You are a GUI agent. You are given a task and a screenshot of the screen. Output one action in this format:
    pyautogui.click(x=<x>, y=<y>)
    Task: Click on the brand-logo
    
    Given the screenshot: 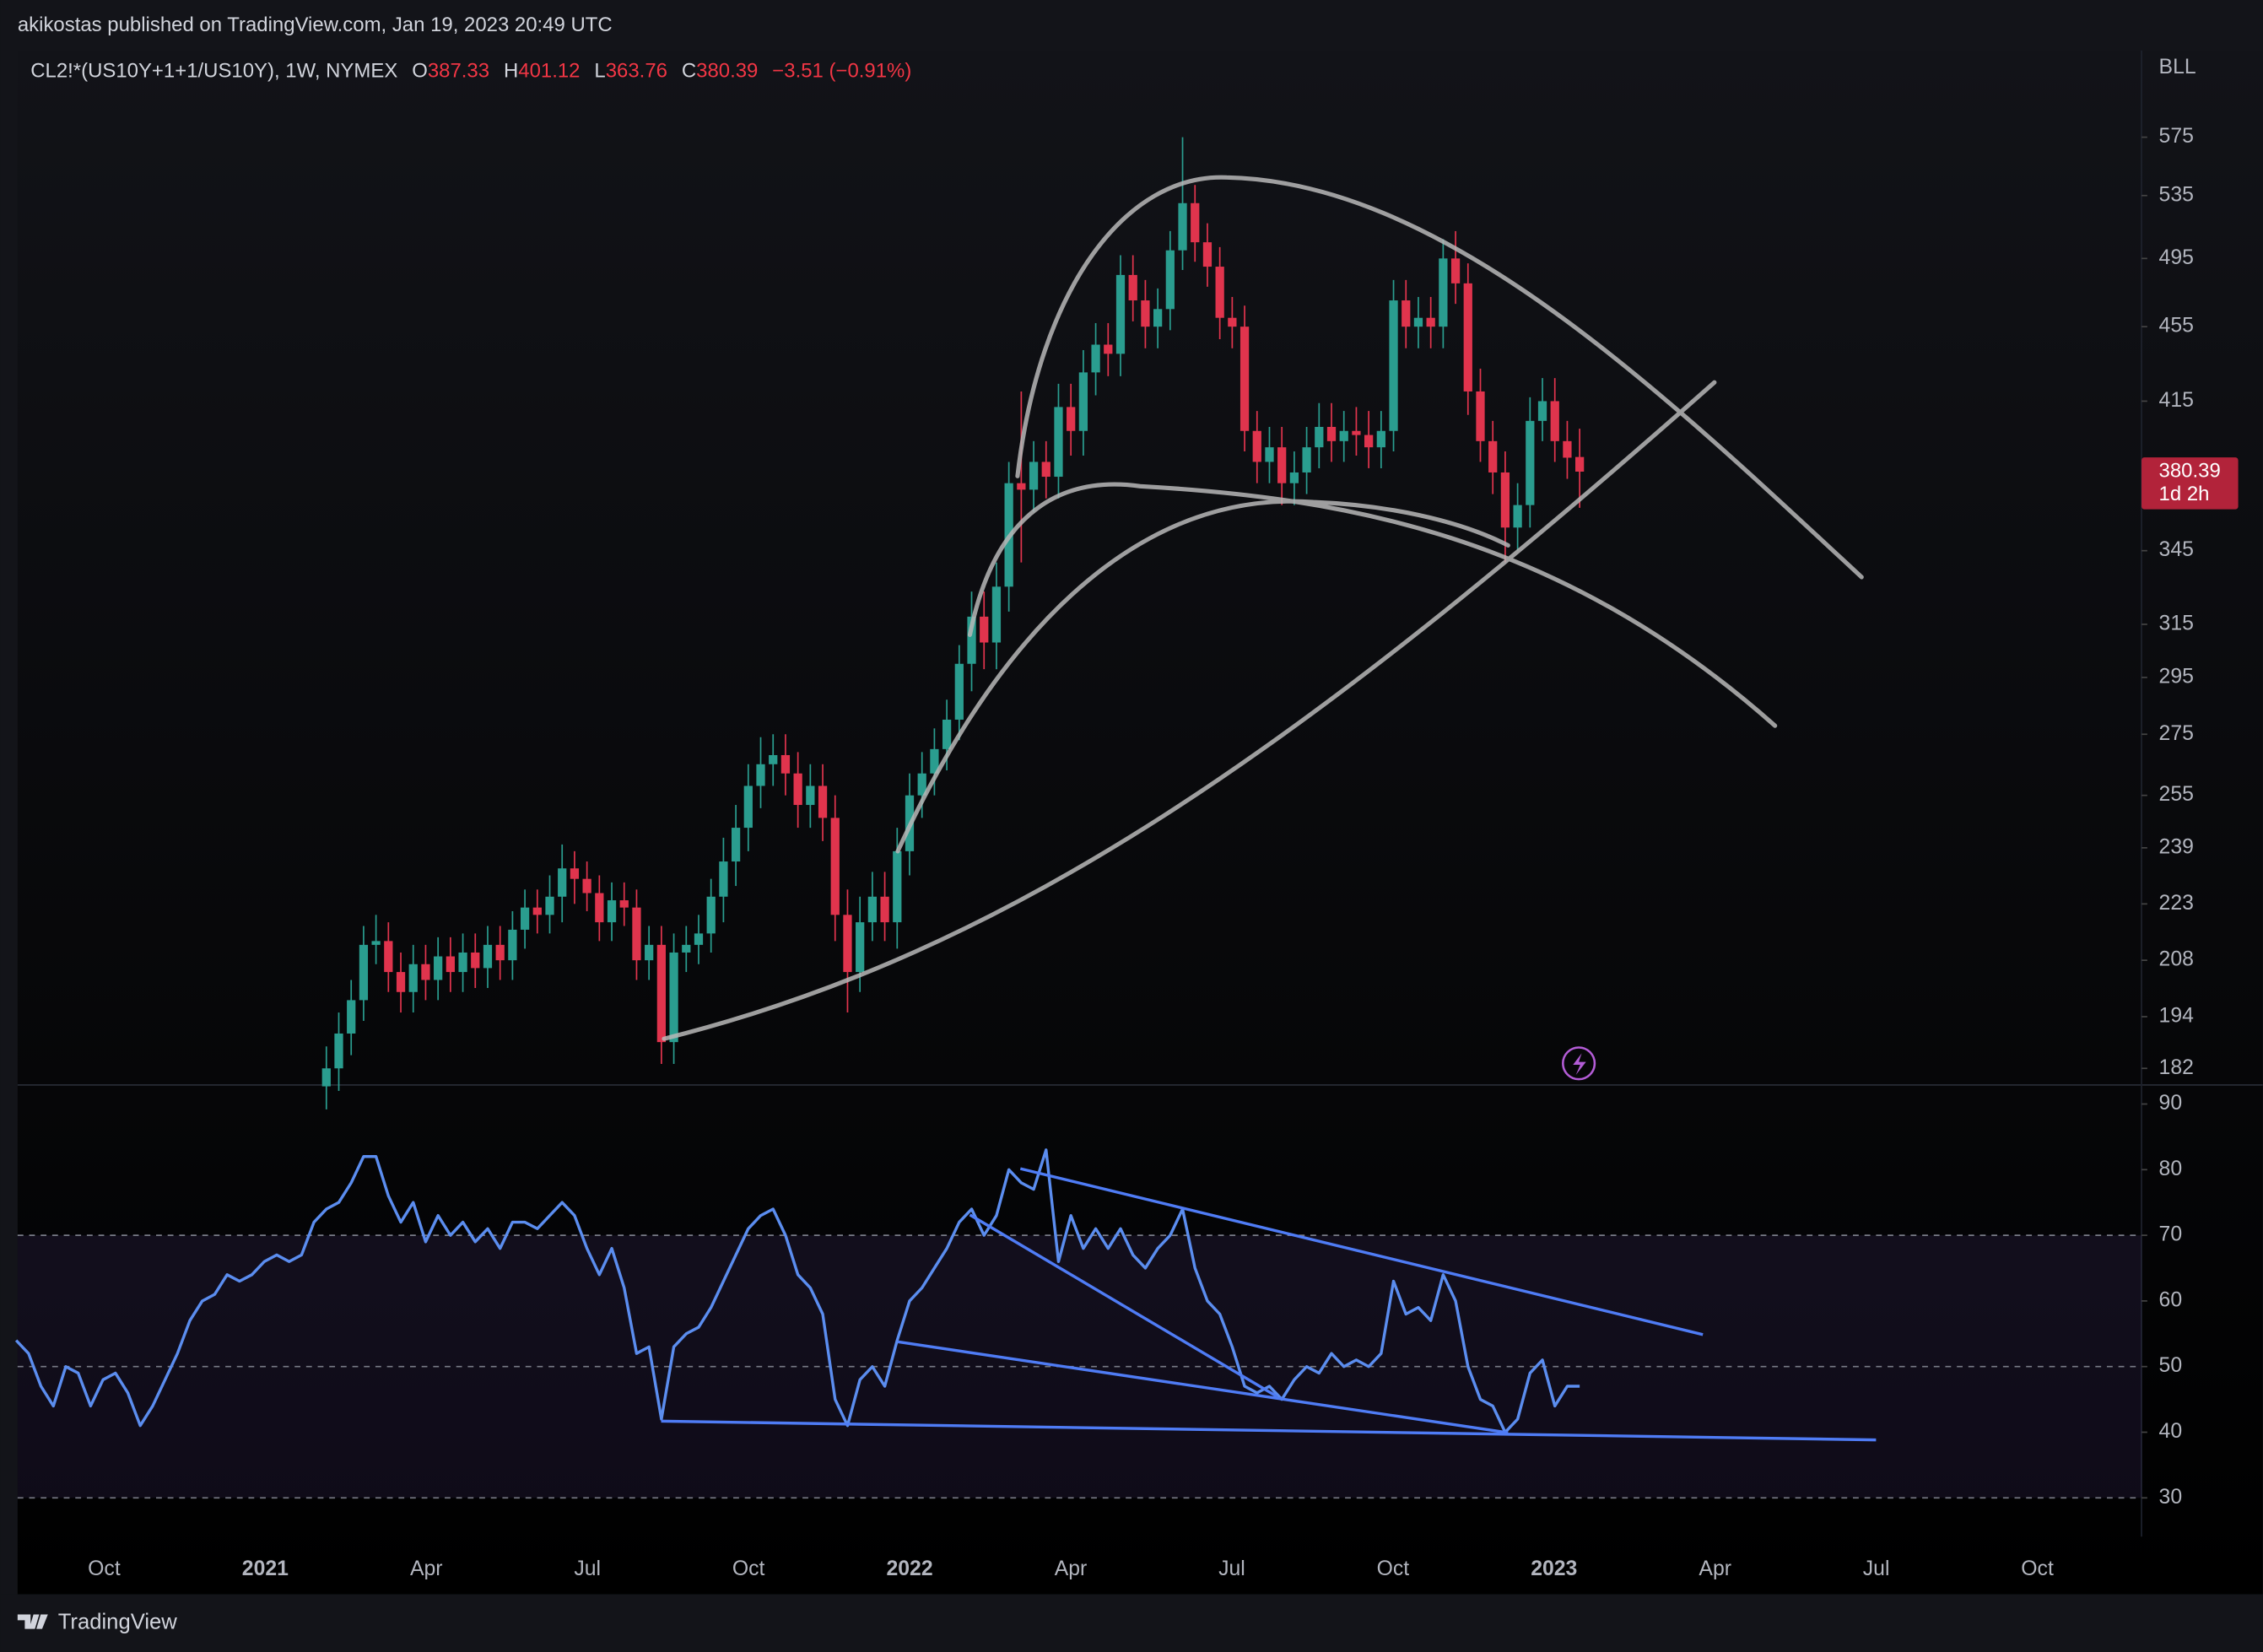 What is the action you would take?
    pyautogui.click(x=32, y=1621)
    